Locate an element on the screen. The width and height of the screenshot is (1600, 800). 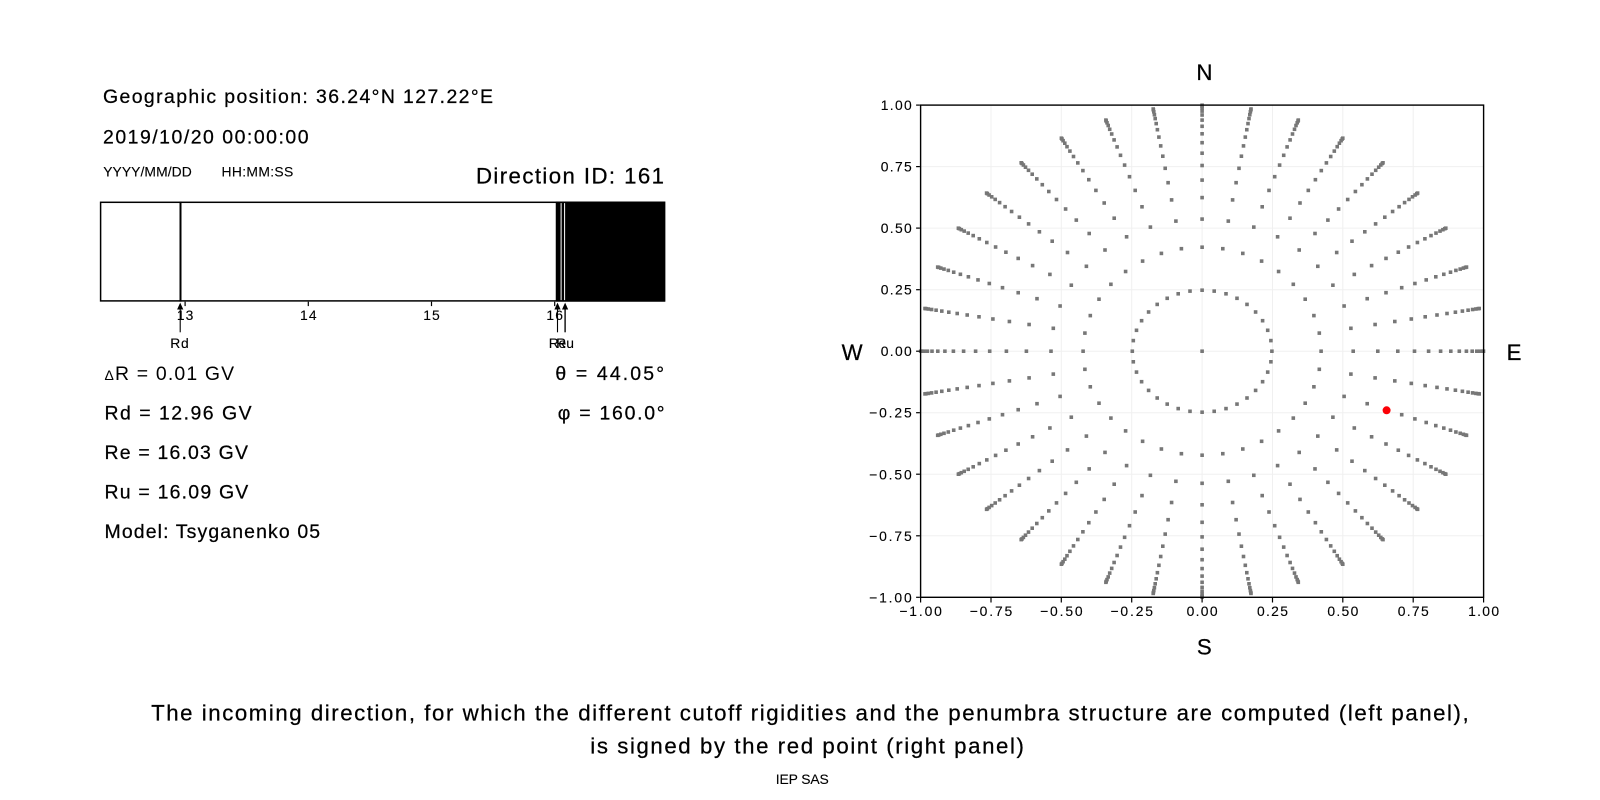
svg-text: YYYY/MM/DD is located at coordinates (147, 171).